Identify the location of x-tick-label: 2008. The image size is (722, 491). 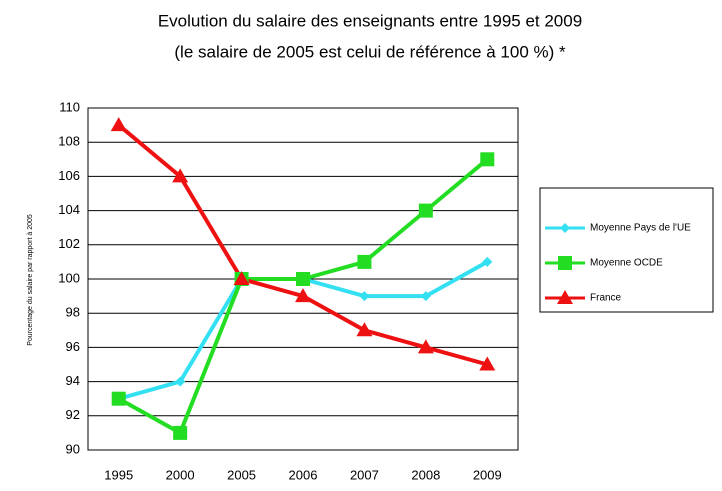
(425, 474).